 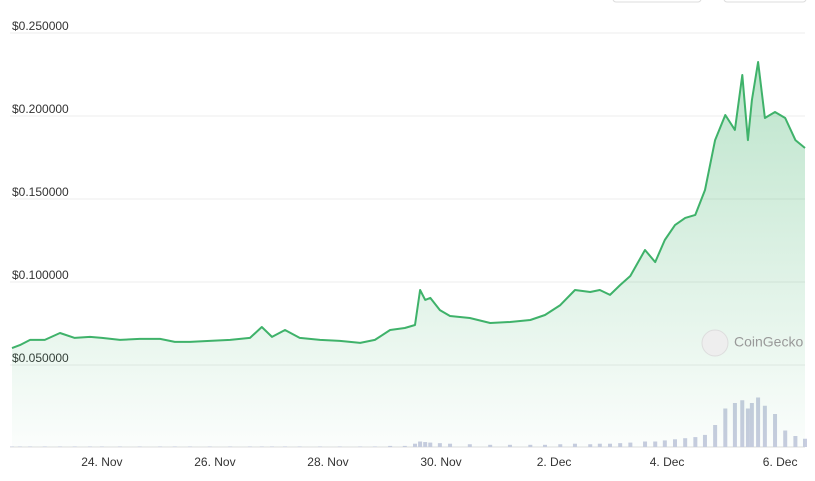 I want to click on x-tick-label: 24. Nov, so click(x=101, y=462).